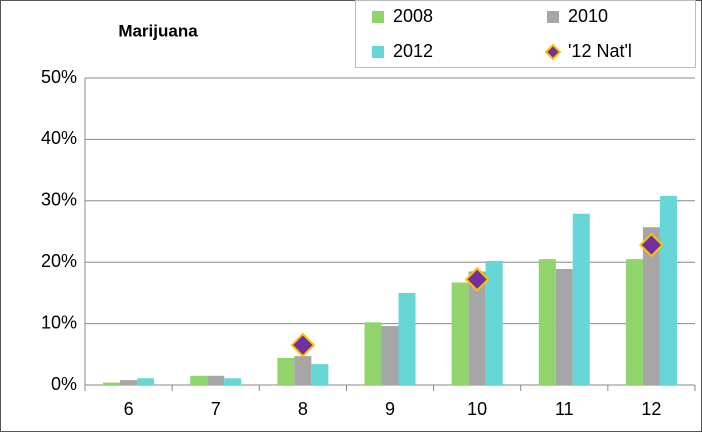  Describe the element at coordinates (59, 138) in the screenshot. I see `y-tick-label: 40%` at that location.